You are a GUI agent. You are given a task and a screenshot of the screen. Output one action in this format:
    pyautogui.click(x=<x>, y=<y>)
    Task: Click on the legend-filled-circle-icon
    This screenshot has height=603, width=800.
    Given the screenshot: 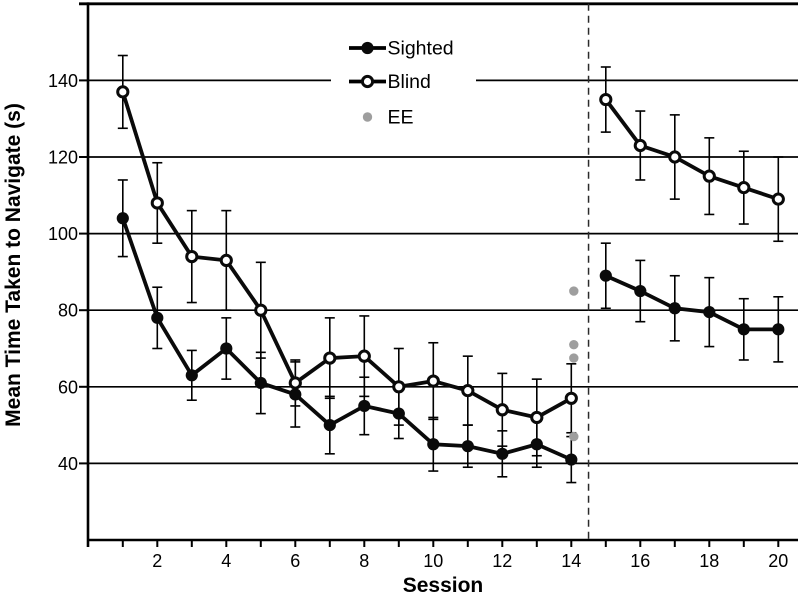 What is the action you would take?
    pyautogui.click(x=367, y=48)
    